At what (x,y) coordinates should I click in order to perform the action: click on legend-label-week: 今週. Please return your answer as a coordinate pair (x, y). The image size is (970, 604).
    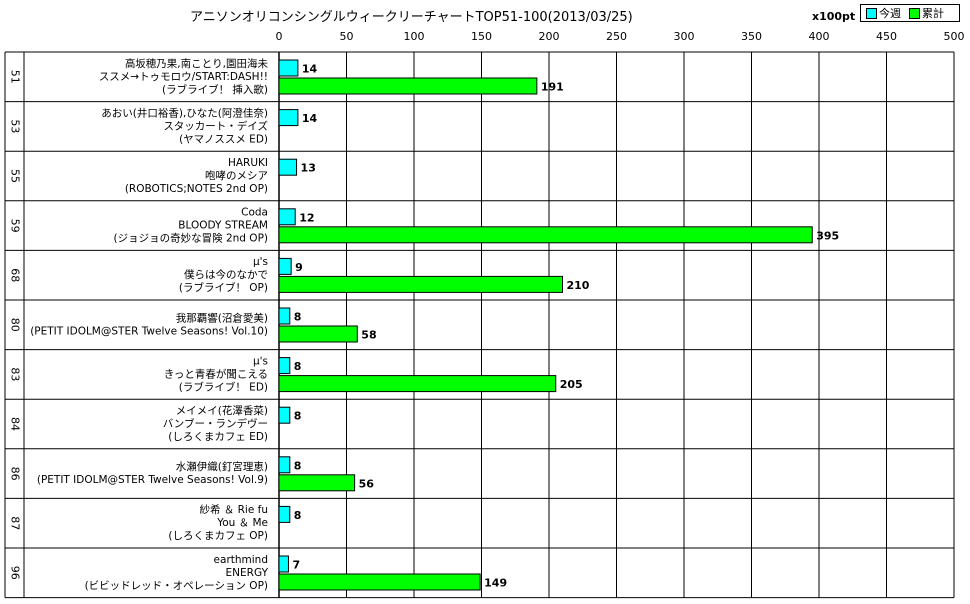
    Looking at the image, I should click on (890, 13).